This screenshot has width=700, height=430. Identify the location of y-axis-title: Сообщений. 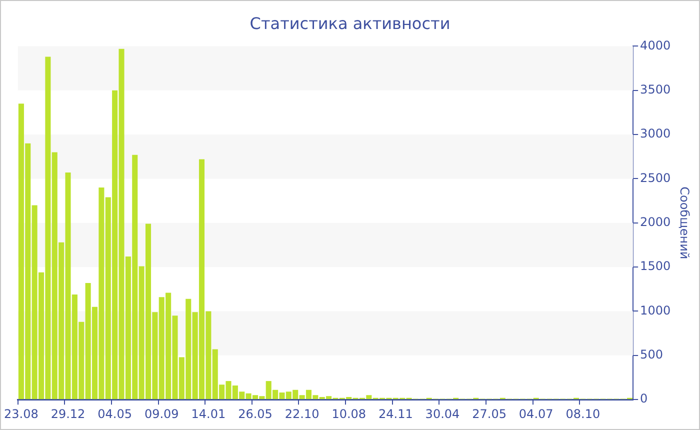
(685, 223).